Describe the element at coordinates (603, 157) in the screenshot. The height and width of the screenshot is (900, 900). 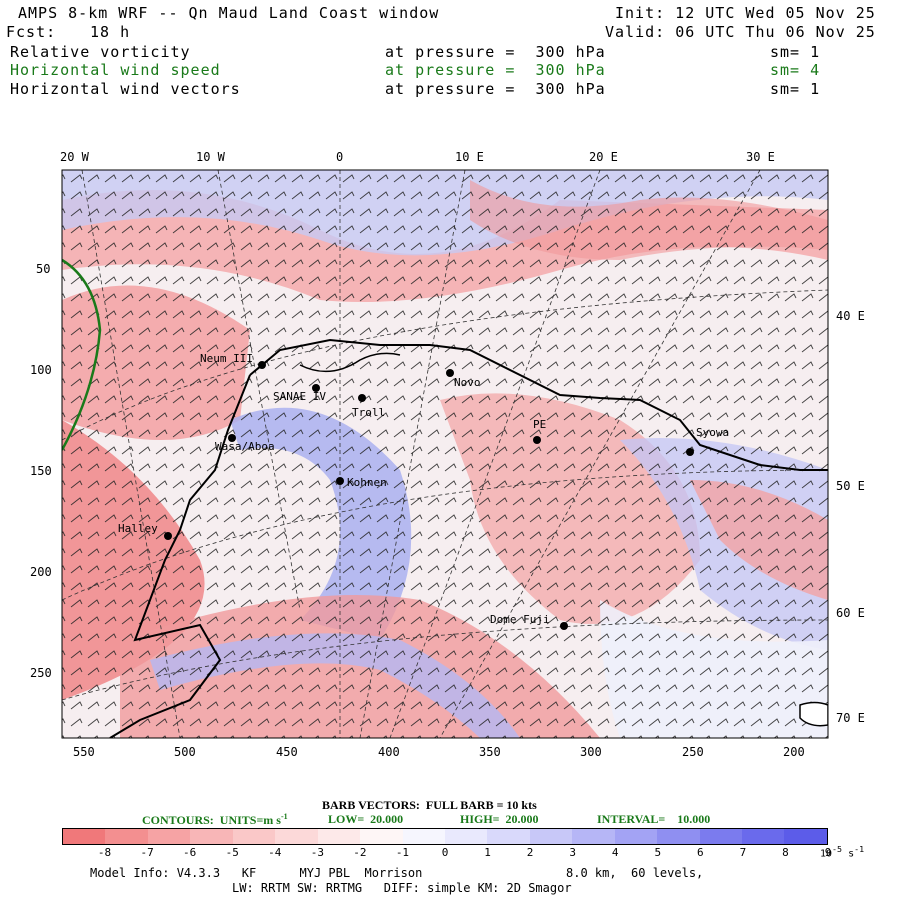
I see `lon-label-20e: 20 E` at that location.